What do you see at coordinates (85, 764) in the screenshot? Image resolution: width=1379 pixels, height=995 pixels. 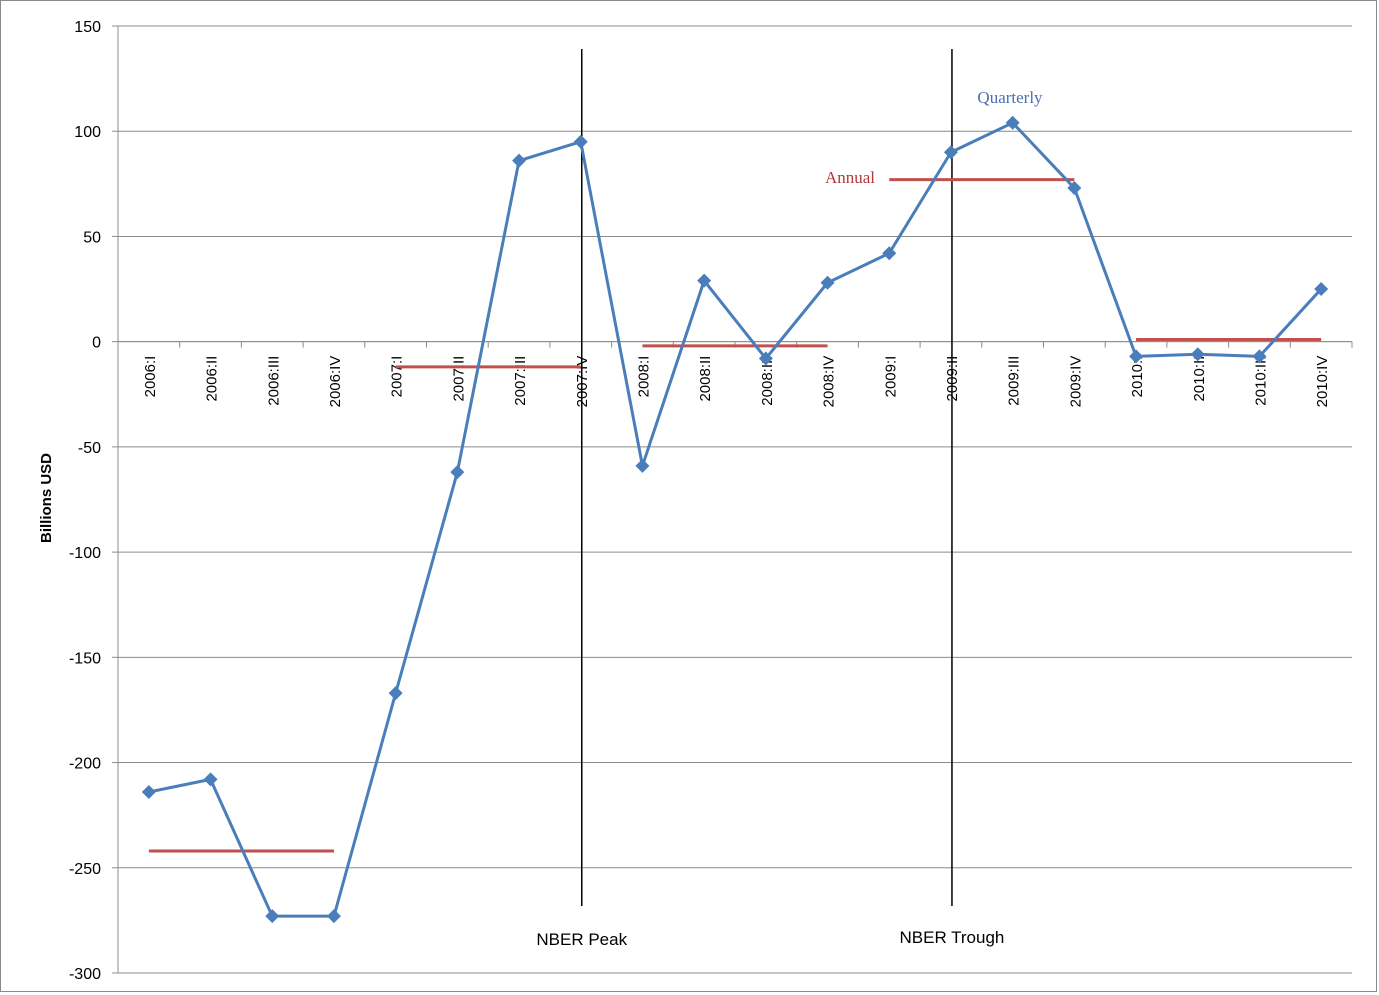 I see `y-tick-label: -200` at bounding box center [85, 764].